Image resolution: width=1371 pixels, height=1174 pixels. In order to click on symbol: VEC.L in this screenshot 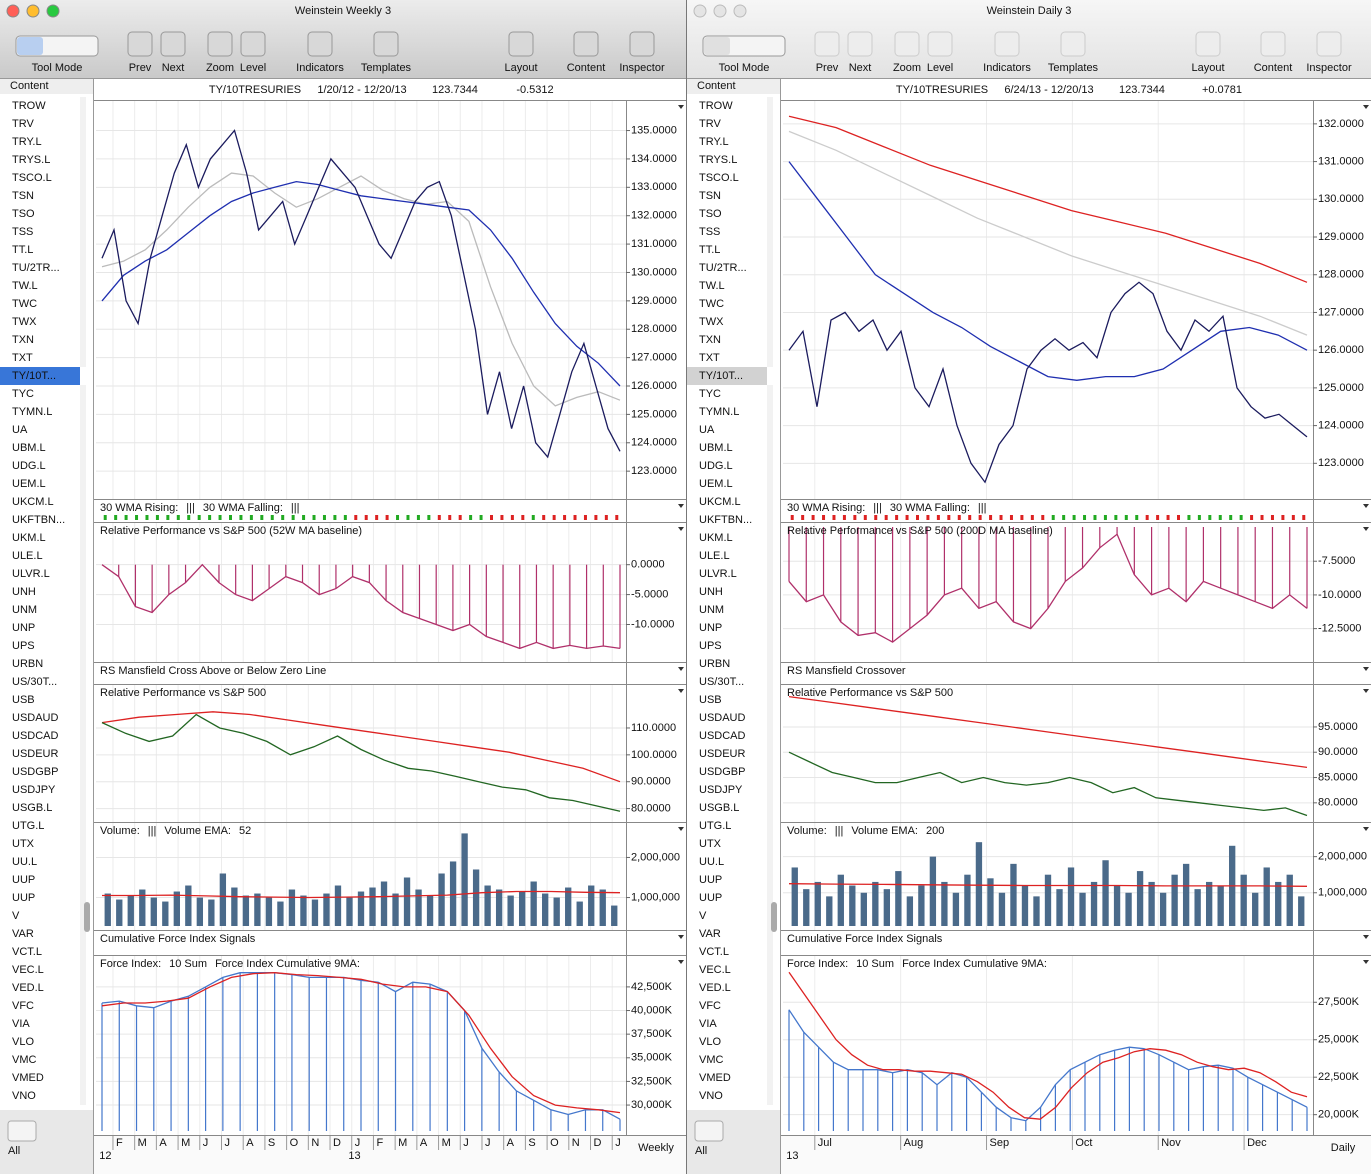, I will do `click(715, 970)`.